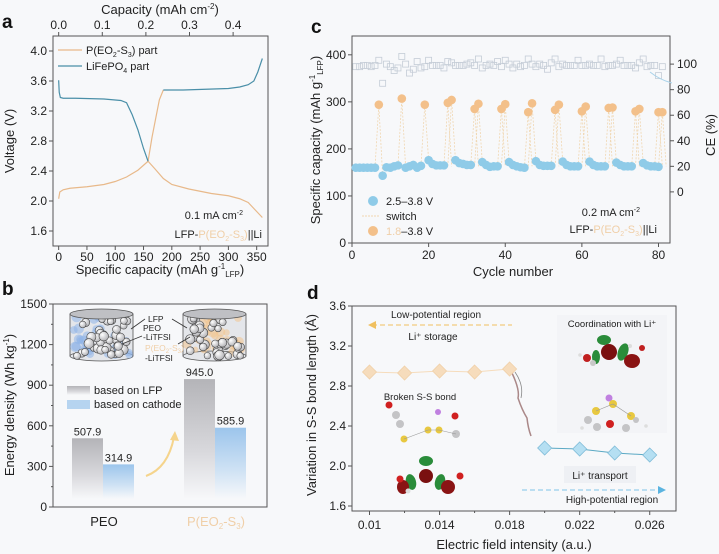 The width and height of the screenshot is (719, 554). I want to click on y-tick-label: 3.2, so click(38, 111).